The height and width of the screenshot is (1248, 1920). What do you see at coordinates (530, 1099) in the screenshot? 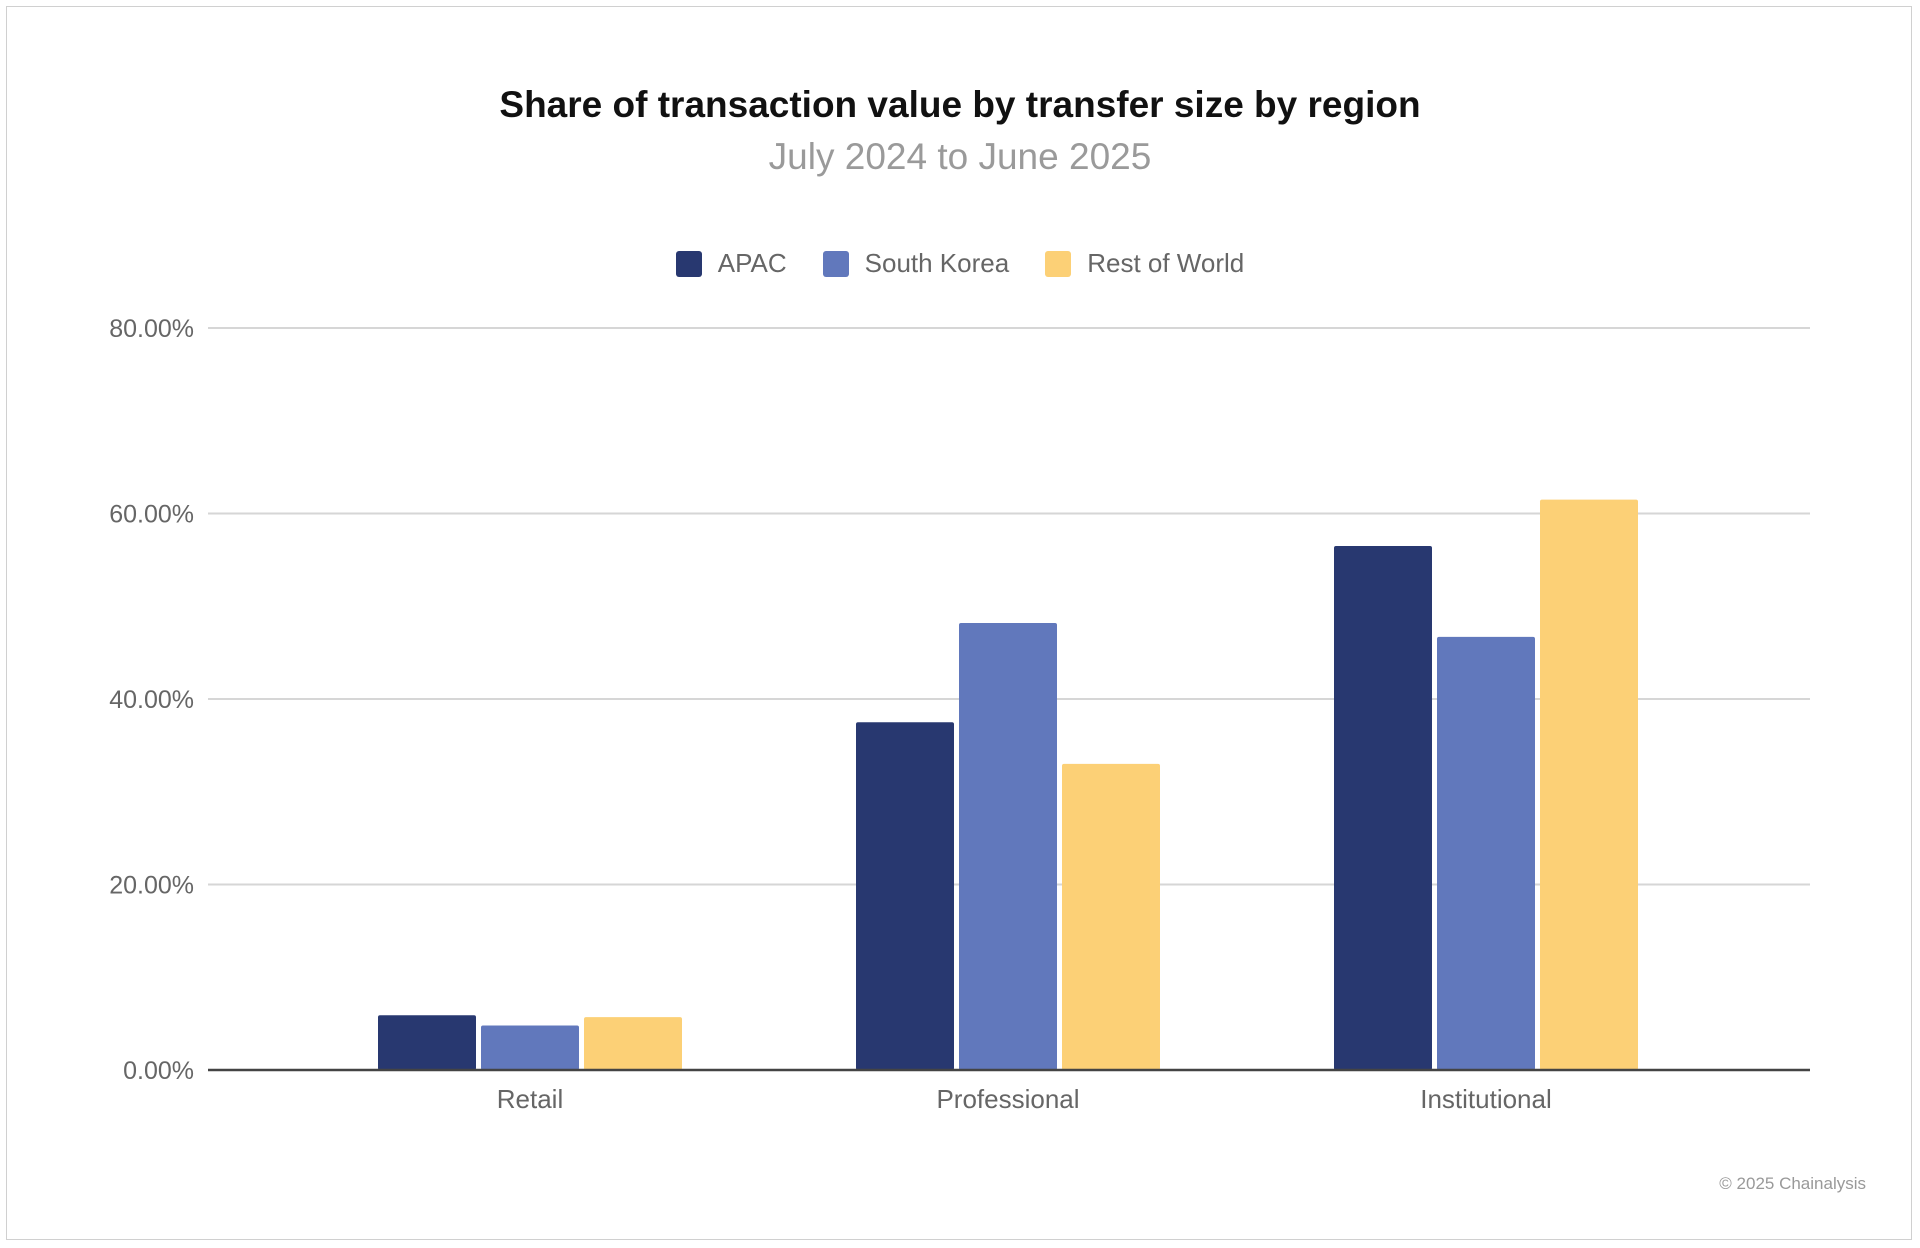
I see `x-category-label: Retail` at bounding box center [530, 1099].